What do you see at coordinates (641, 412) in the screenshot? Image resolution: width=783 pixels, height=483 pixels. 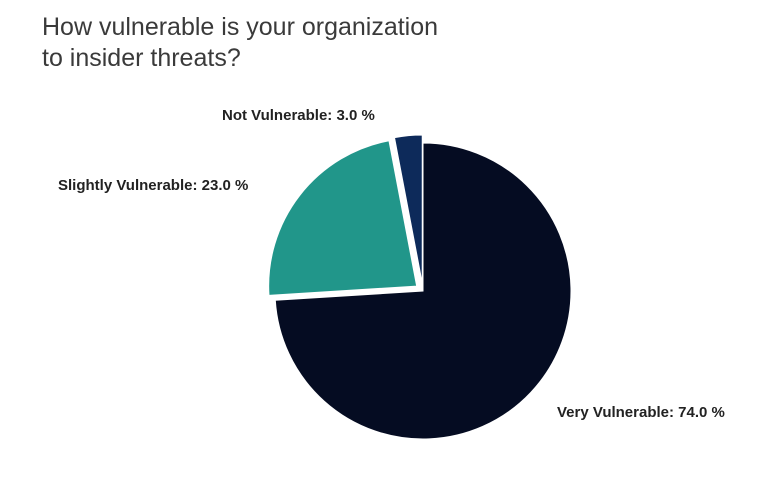 I see `slice-label-very-vulnerable: Very Vulnerable: 74.0 %` at bounding box center [641, 412].